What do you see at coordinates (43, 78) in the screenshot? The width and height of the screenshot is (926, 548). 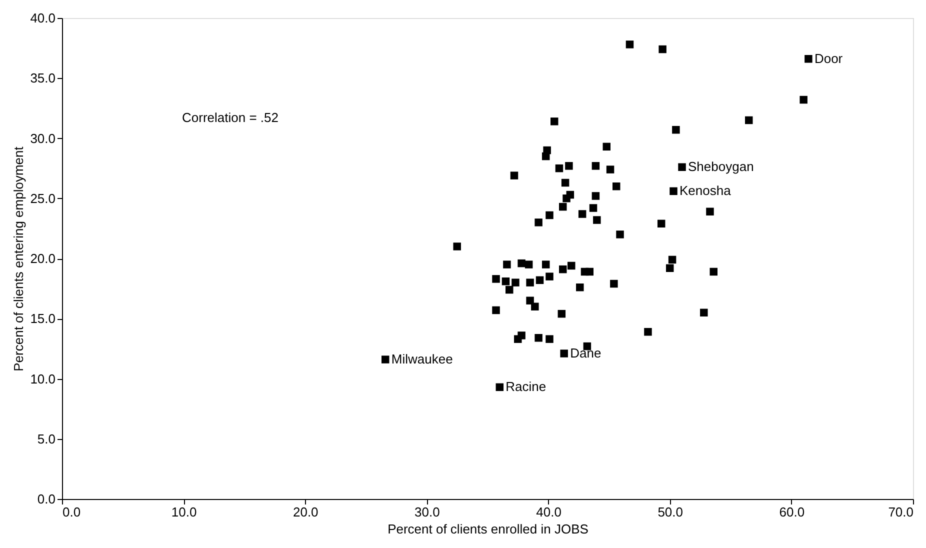 I see `y-tick-label: 35.0` at bounding box center [43, 78].